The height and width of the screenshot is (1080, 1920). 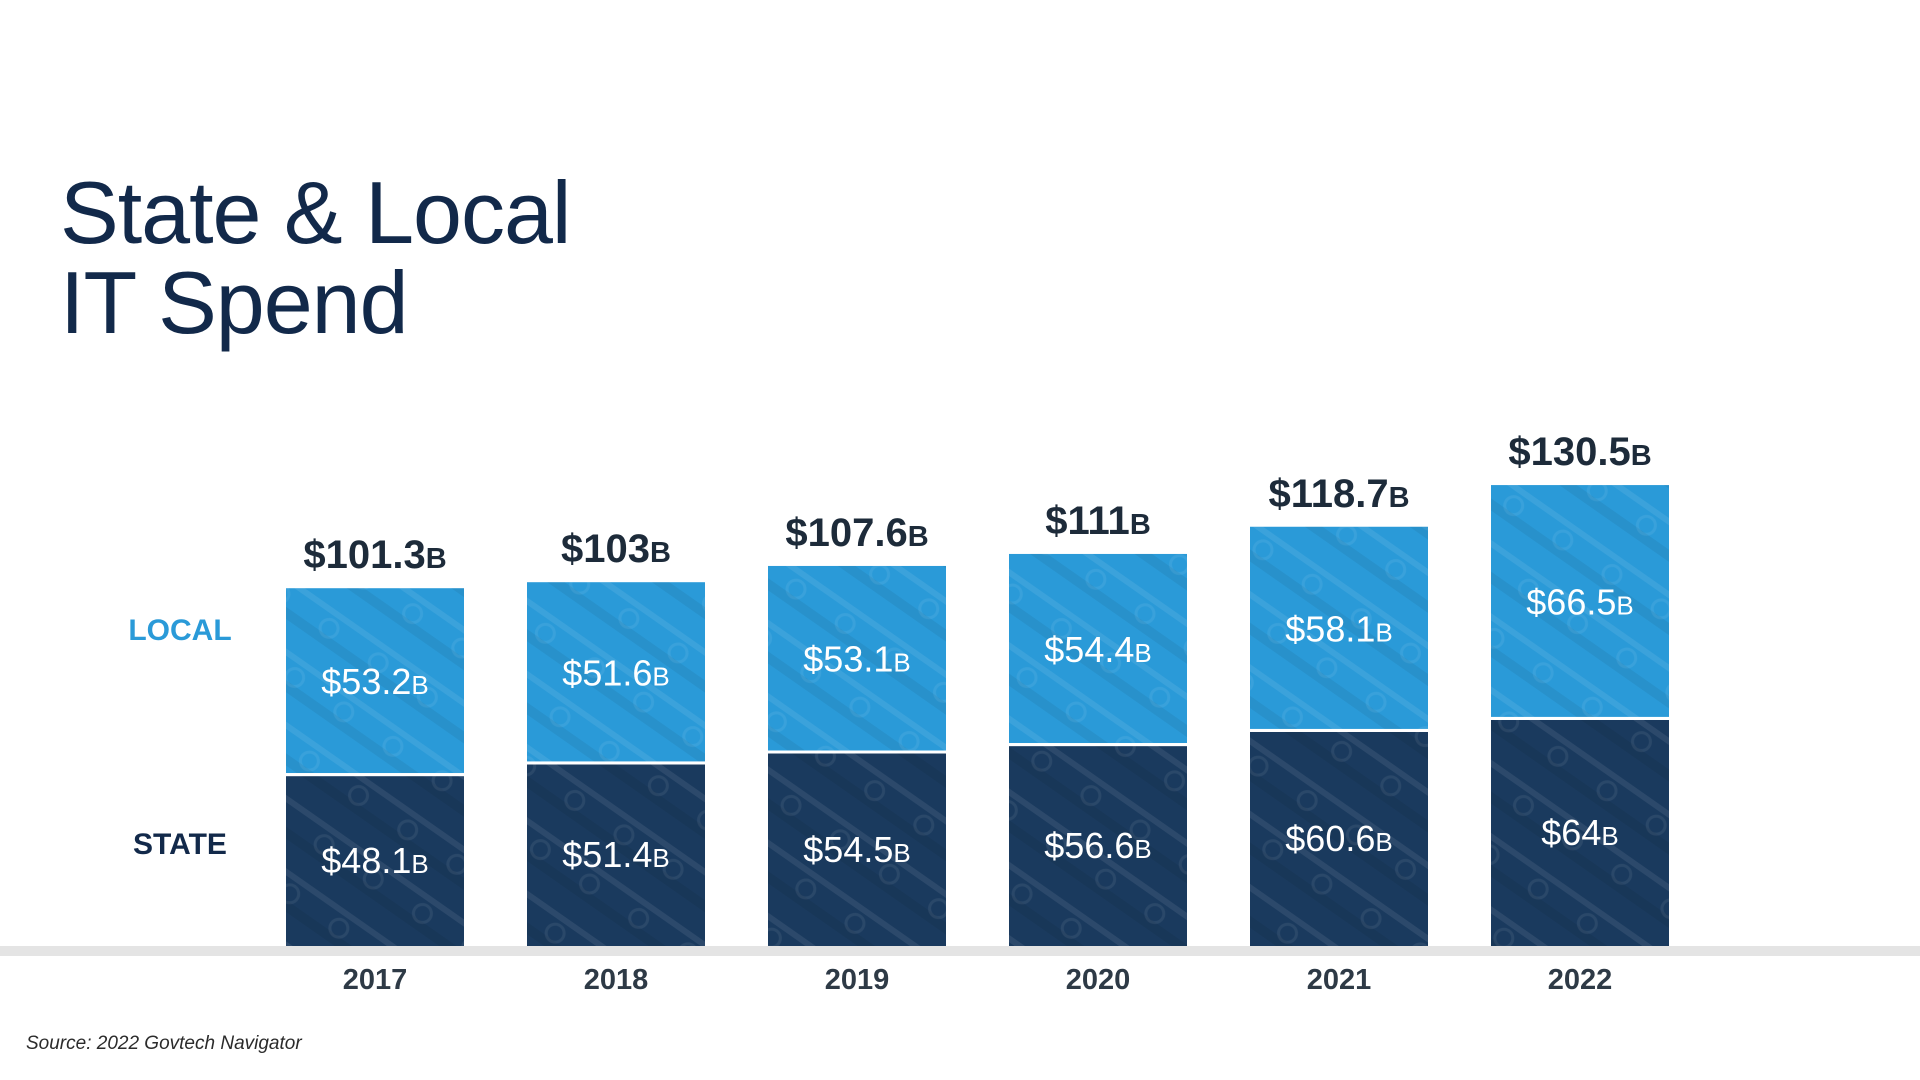 I want to click on bar-local-texture-2019, so click(x=857, y=658).